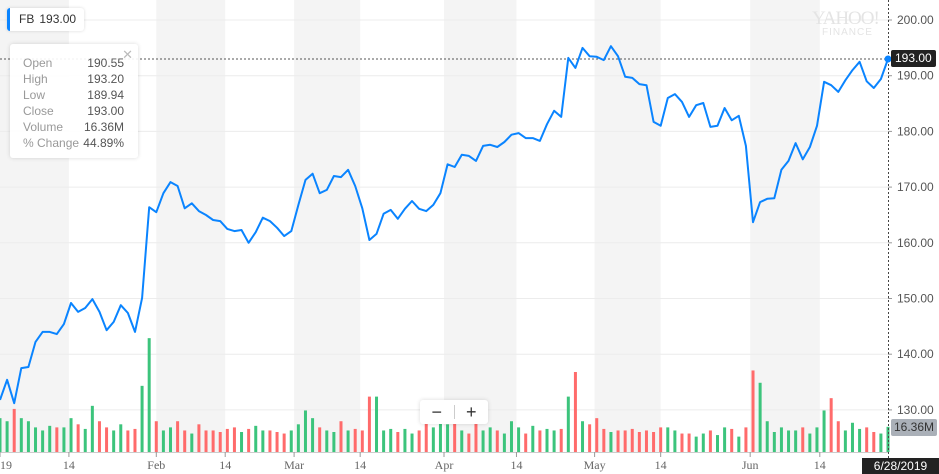  What do you see at coordinates (73, 144) in the screenshot?
I see `tooltip-row-change: % Change 44.89%` at bounding box center [73, 144].